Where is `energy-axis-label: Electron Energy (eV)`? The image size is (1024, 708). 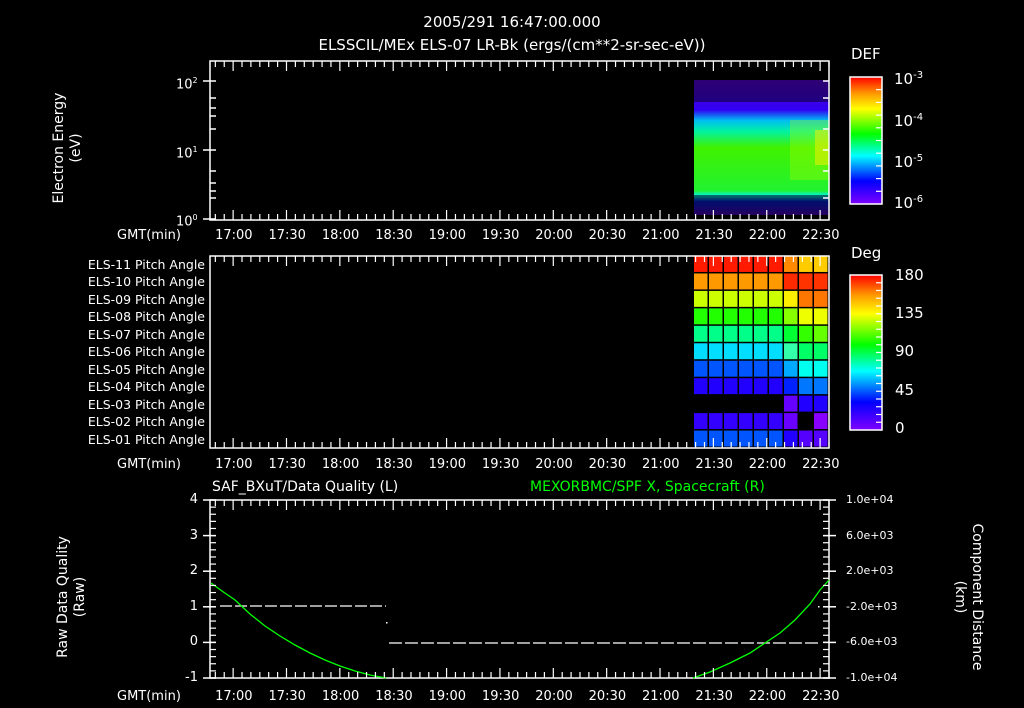 energy-axis-label: Electron Energy (eV) is located at coordinates (67, 148).